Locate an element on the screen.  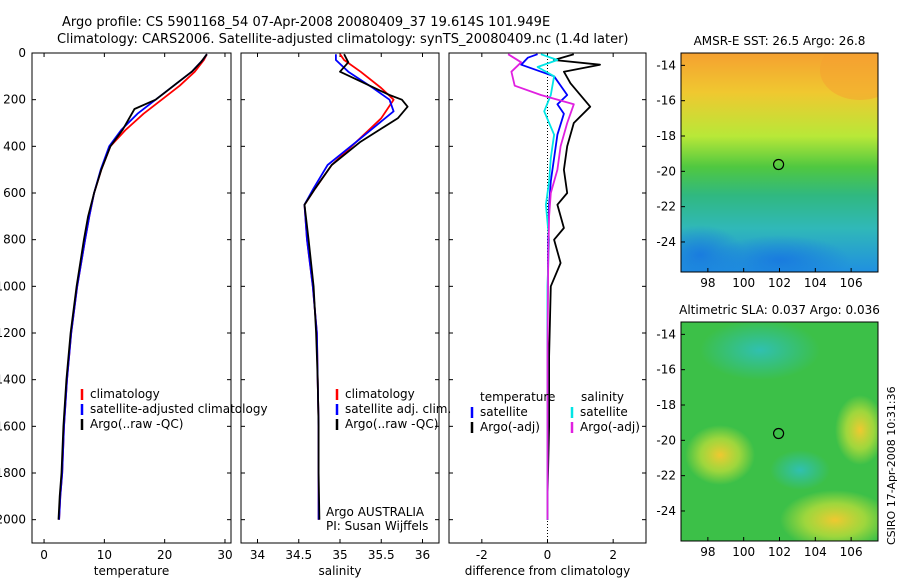
sla-ytick-label: -18 is located at coordinates (666, 405).